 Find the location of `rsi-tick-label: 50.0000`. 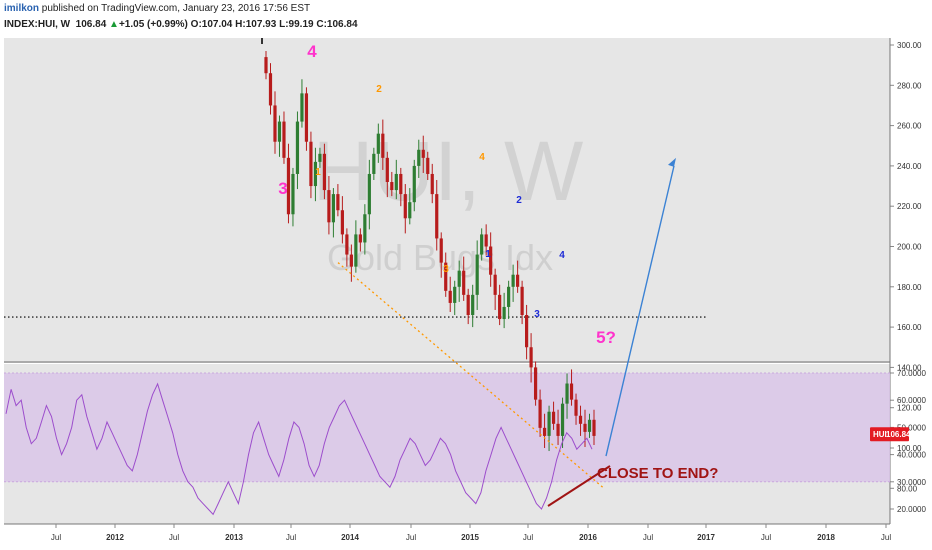

rsi-tick-label: 50.0000 is located at coordinates (911, 427).